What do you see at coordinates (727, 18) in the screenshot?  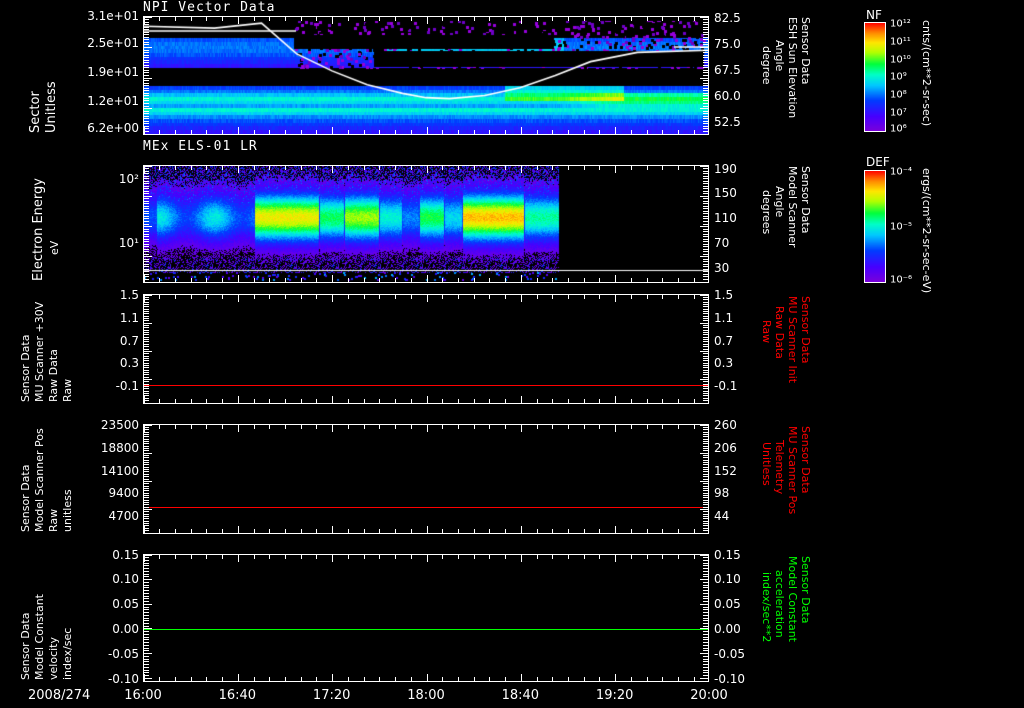 I see `ytick: 82.5` at bounding box center [727, 18].